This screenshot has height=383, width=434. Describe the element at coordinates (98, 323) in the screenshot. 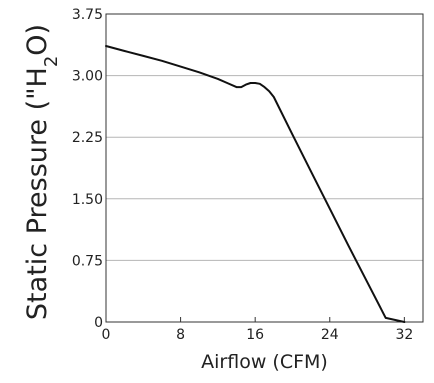

I see `y-tick-label: 0` at that location.